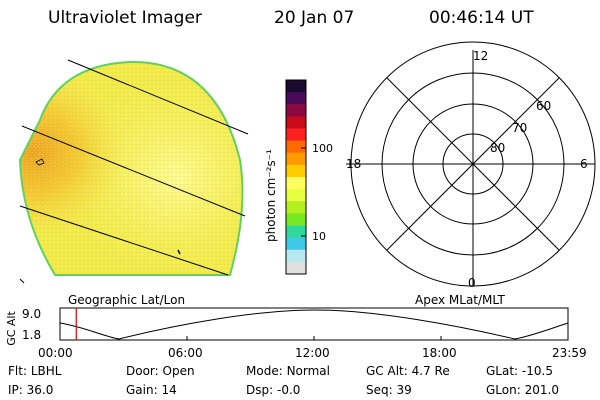 This screenshot has height=400, width=600. I want to click on status-door: Door: Open, so click(160, 371).